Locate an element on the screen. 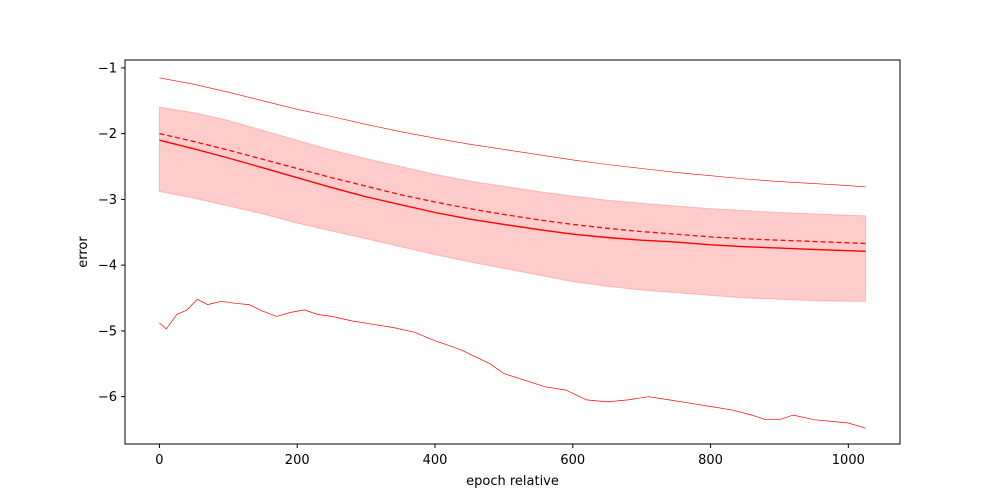 The width and height of the screenshot is (1000, 500). y-tick-label: −4 is located at coordinates (107, 266).